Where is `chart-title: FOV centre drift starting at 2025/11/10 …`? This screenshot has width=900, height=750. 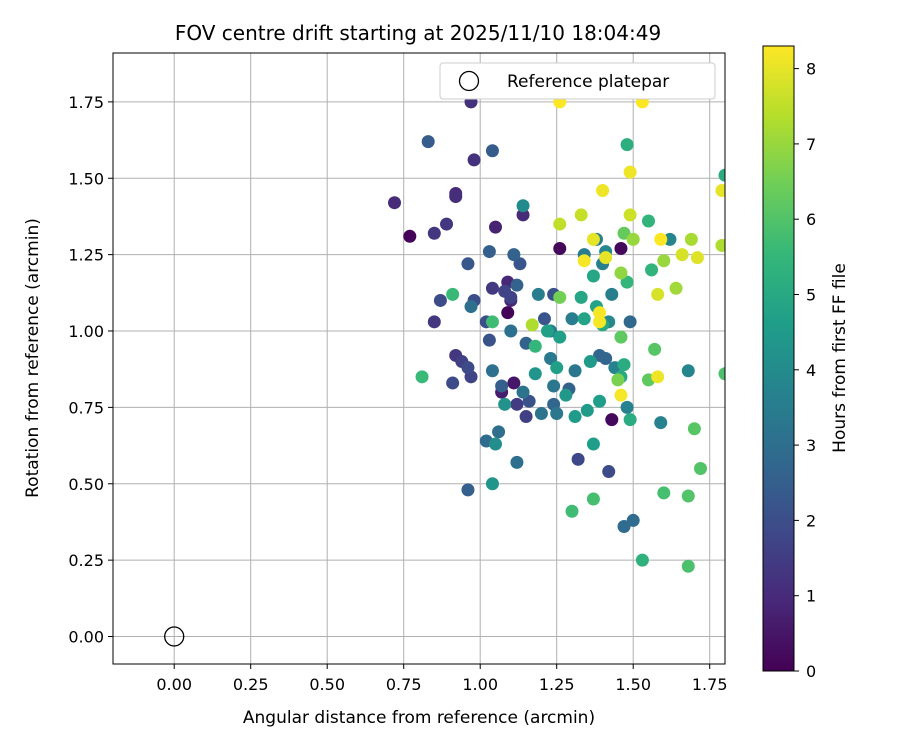
chart-title: FOV centre drift starting at 2025/11/10 … is located at coordinates (418, 33).